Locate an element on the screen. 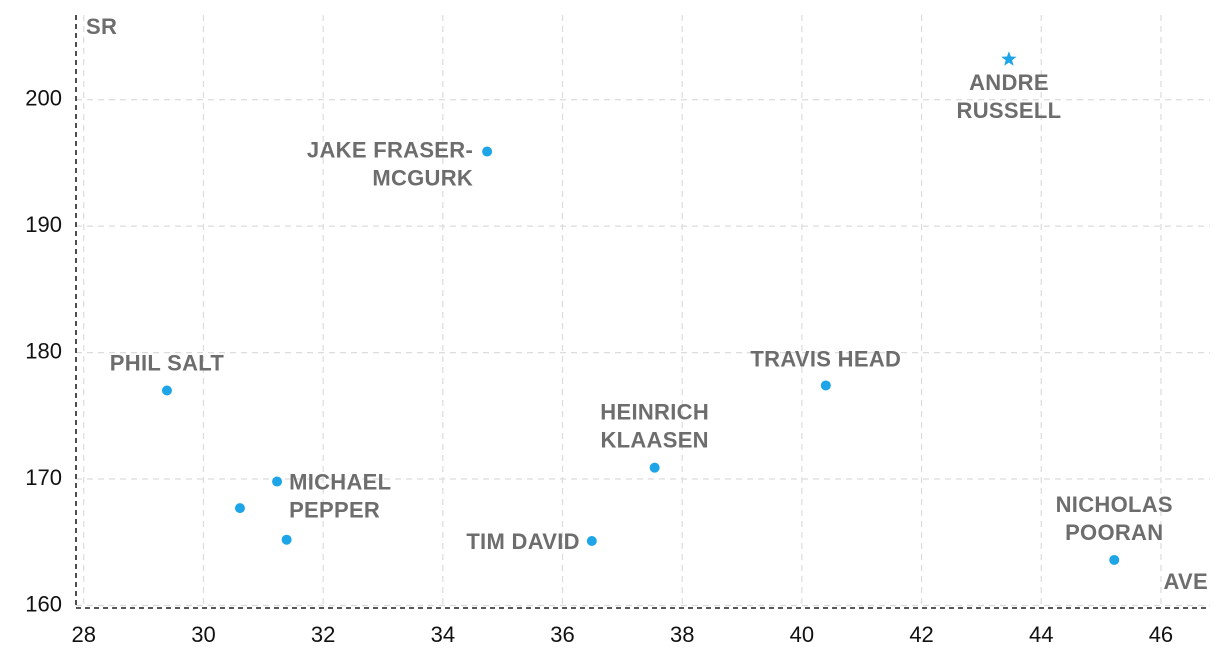  point-label: NICHOLAS is located at coordinates (1114, 504).